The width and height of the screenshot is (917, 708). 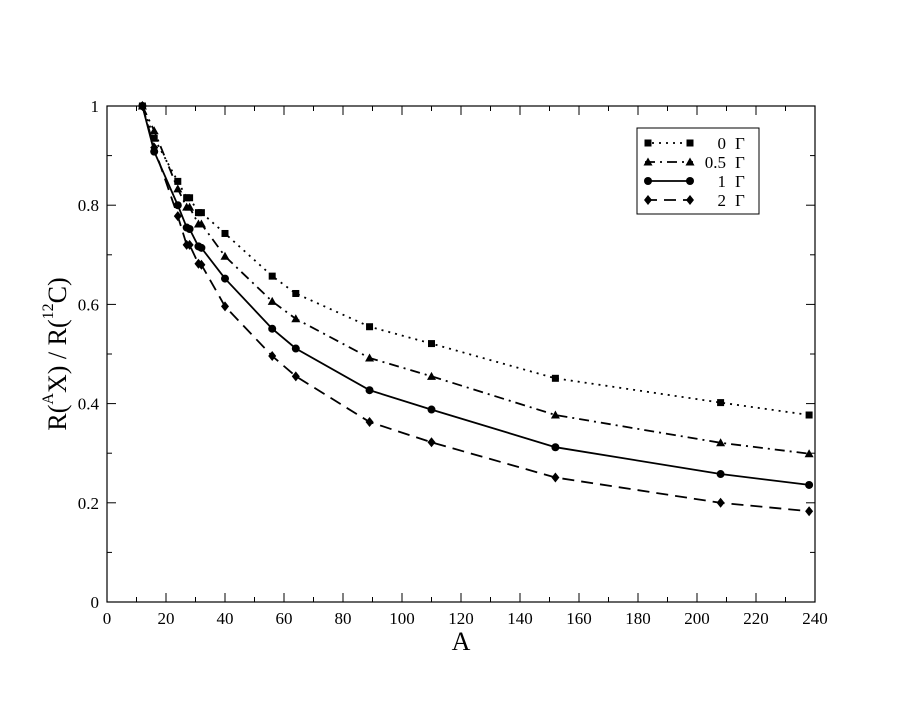 I want to click on x-tick-label: 160, so click(x=579, y=618).